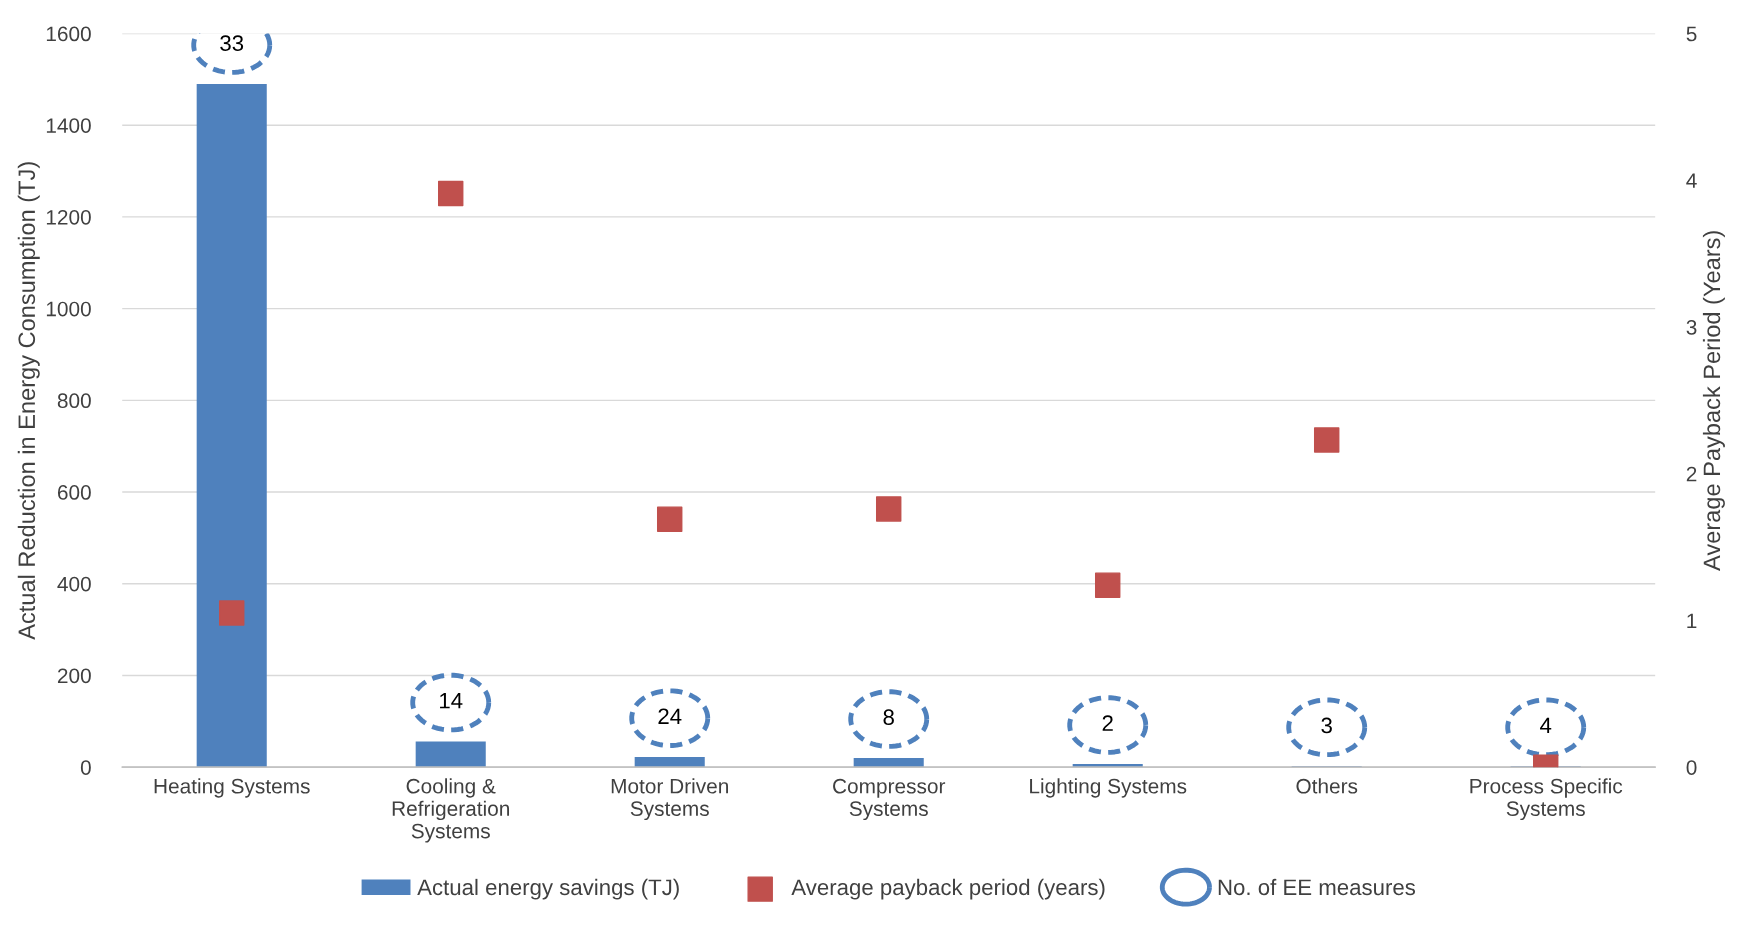  What do you see at coordinates (68, 309) in the screenshot?
I see `y-tick-label: 1000` at bounding box center [68, 309].